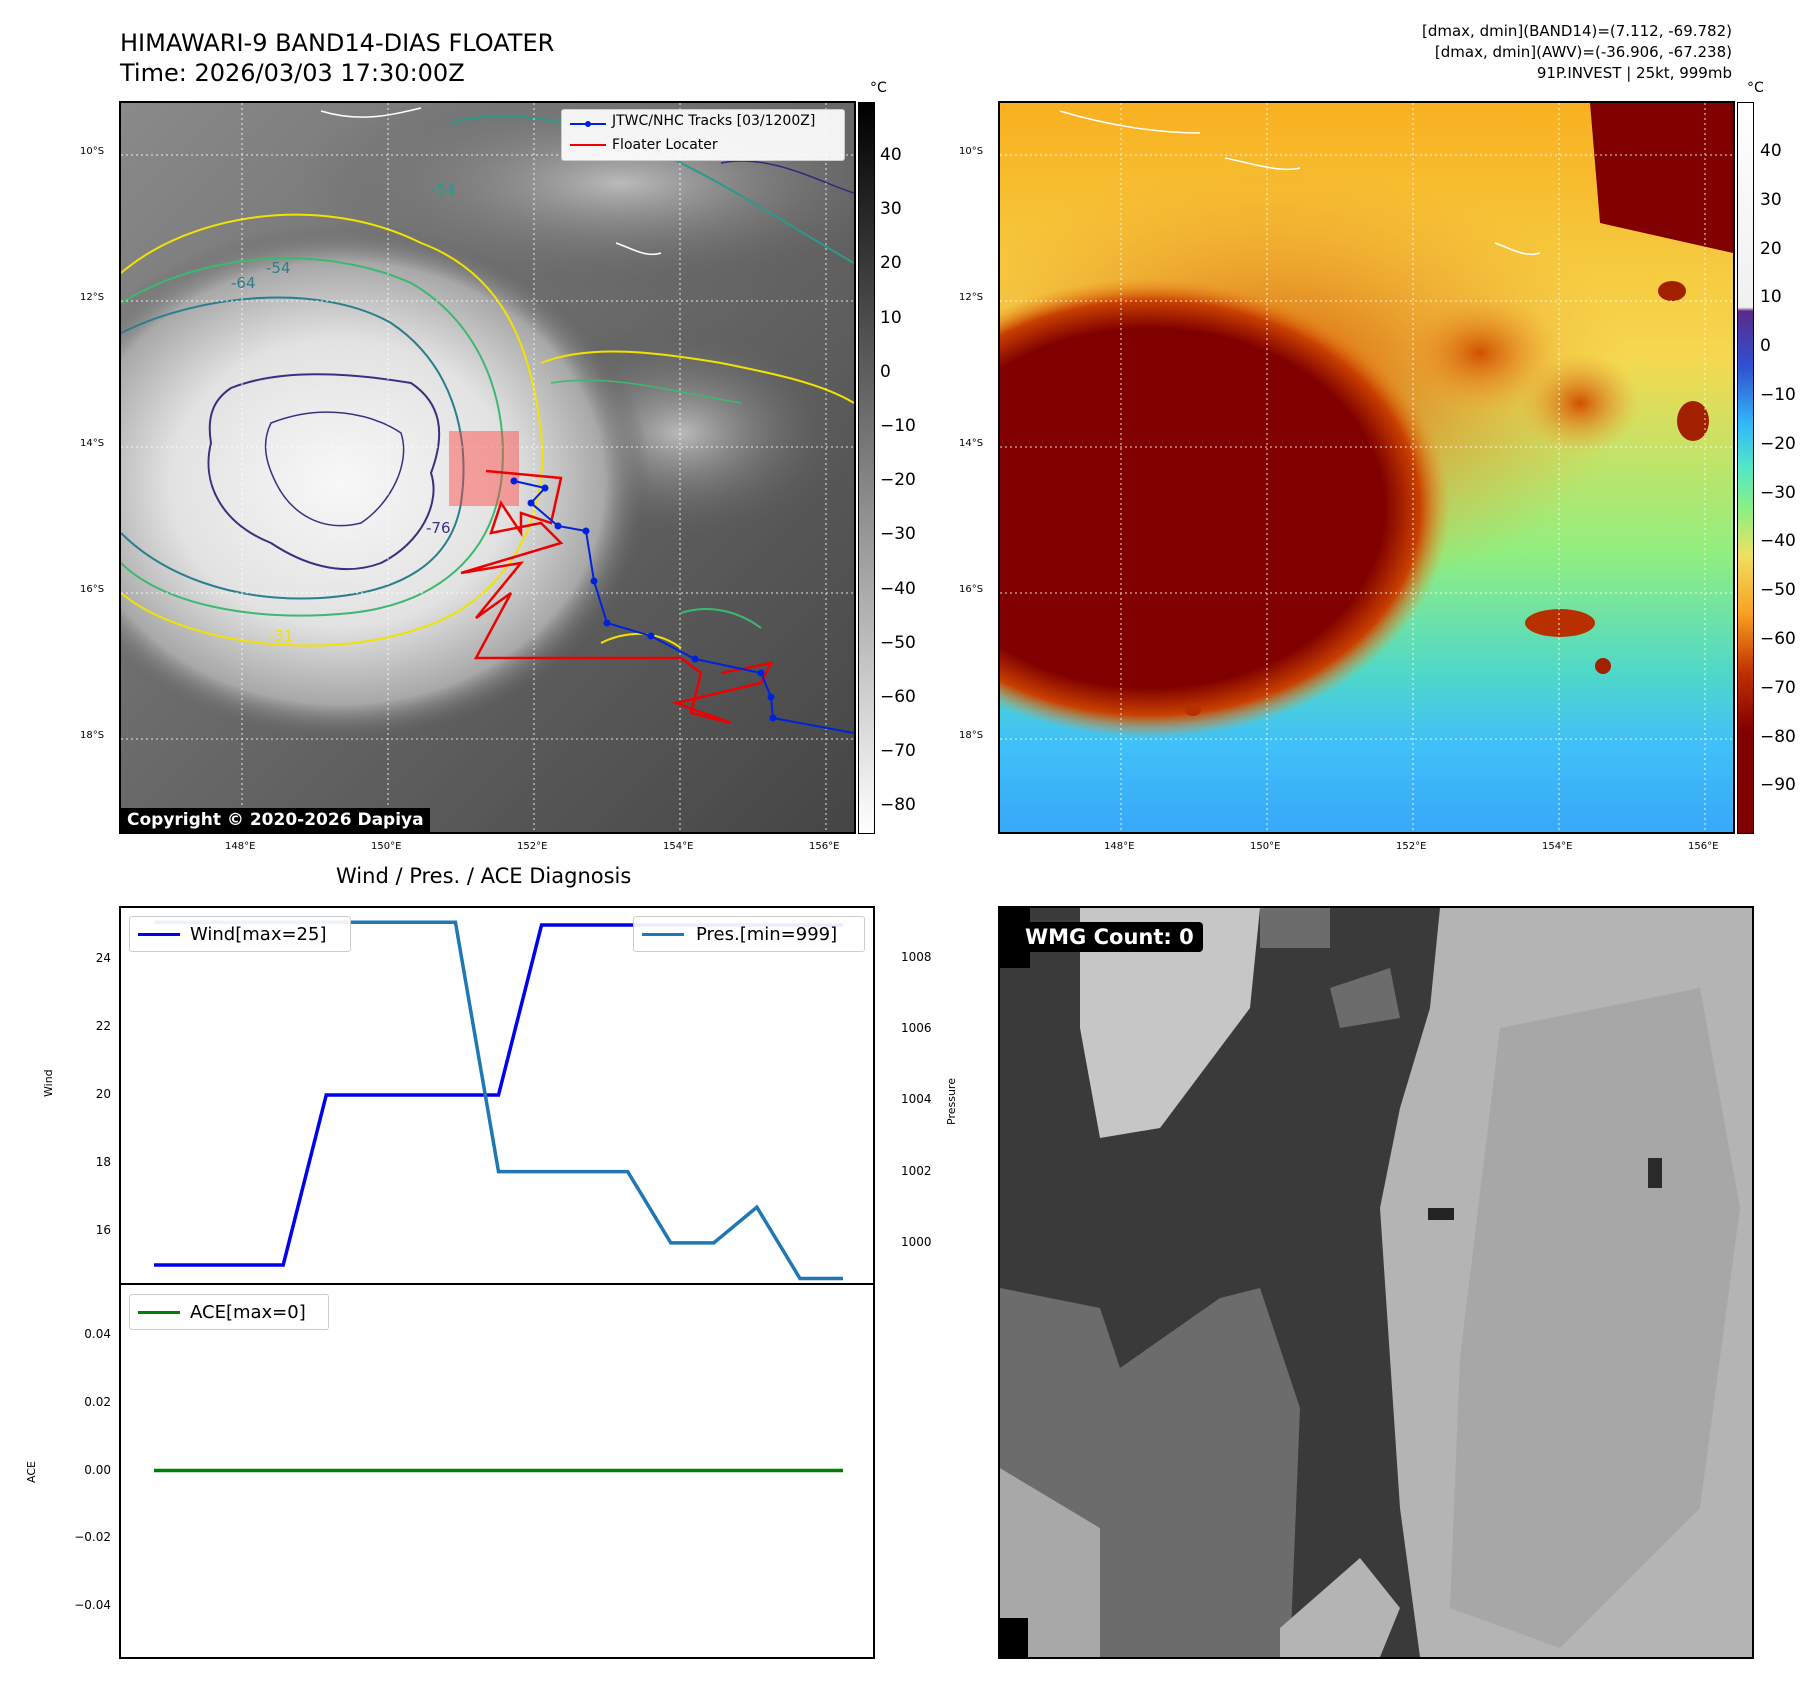 The height and width of the screenshot is (1690, 1813). I want to click on diag-title: Wind / Pres. / ACE Diagnosis, so click(484, 876).